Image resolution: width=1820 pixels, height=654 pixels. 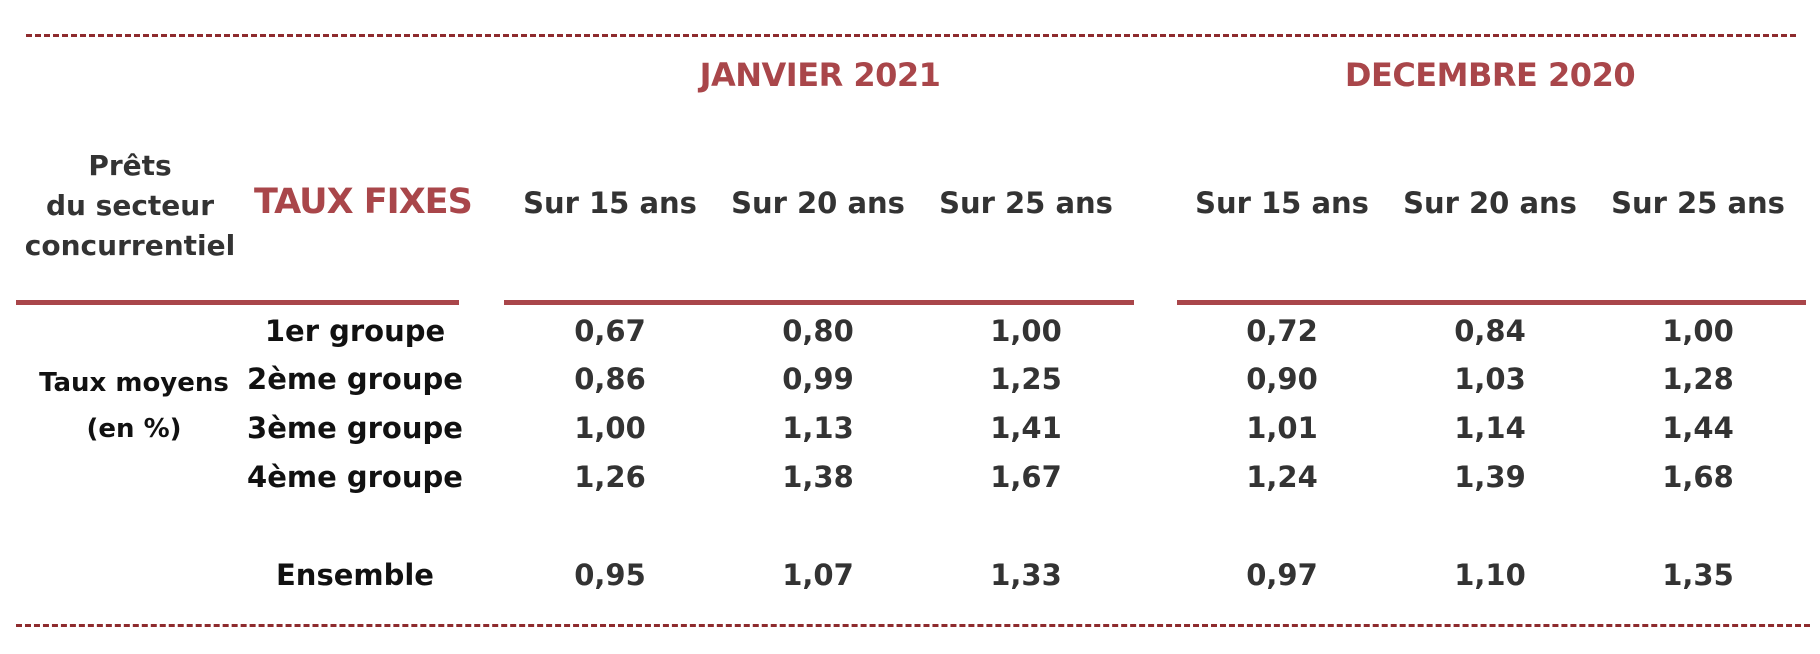 What do you see at coordinates (1026, 477) in the screenshot?
I see `table-cell: 1,67` at bounding box center [1026, 477].